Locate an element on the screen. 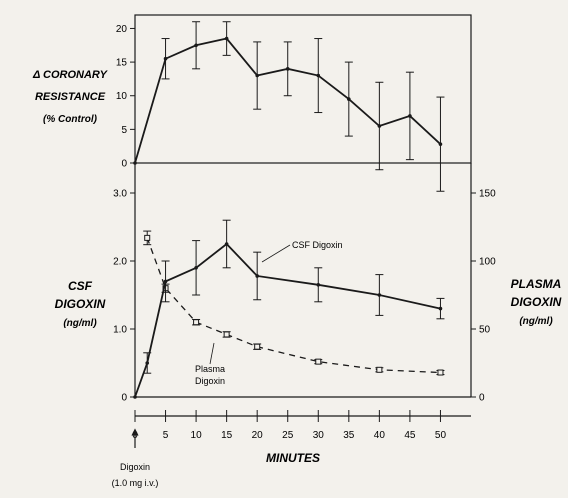 Image resolution: width=568 pixels, height=498 pixels. dose-label-line-2: (1.0 mg i.v.) is located at coordinates (135, 483).